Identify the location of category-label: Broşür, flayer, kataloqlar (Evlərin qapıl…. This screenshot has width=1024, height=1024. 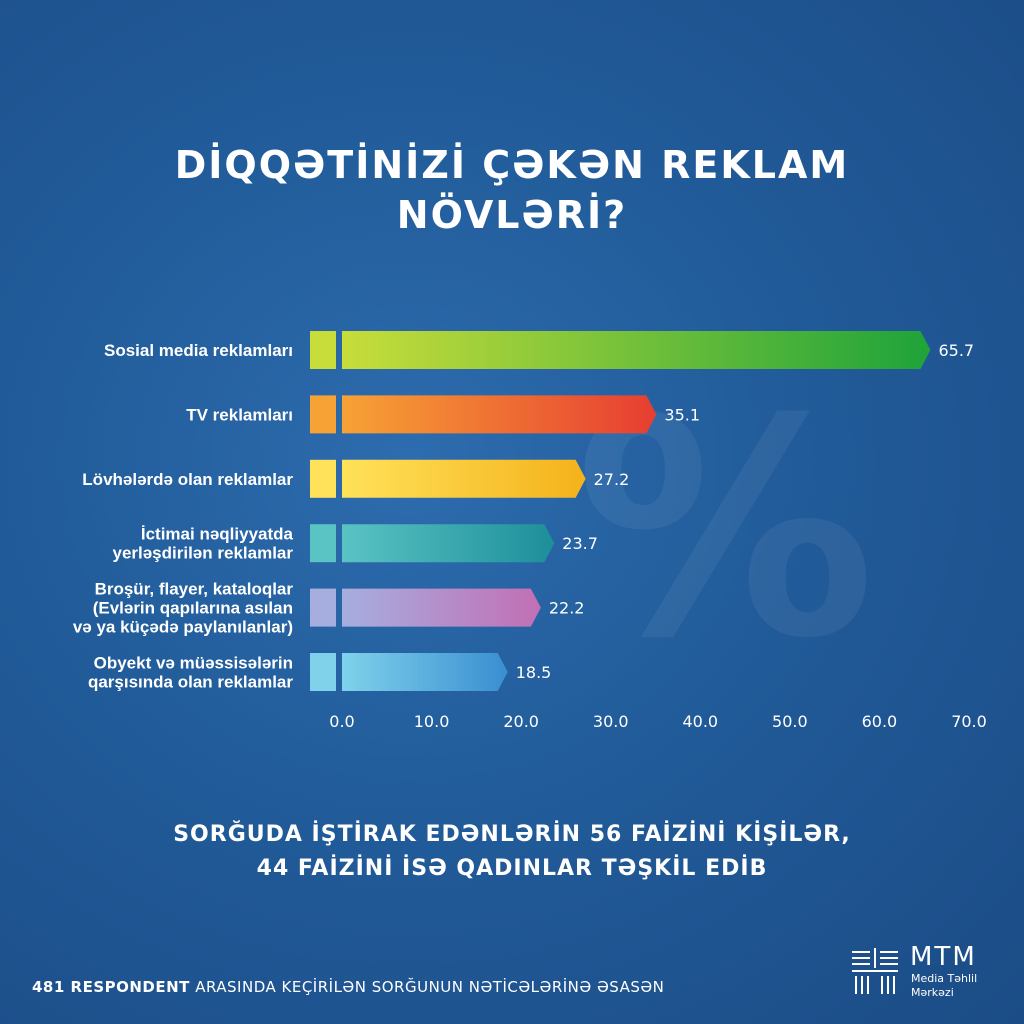
(183, 608).